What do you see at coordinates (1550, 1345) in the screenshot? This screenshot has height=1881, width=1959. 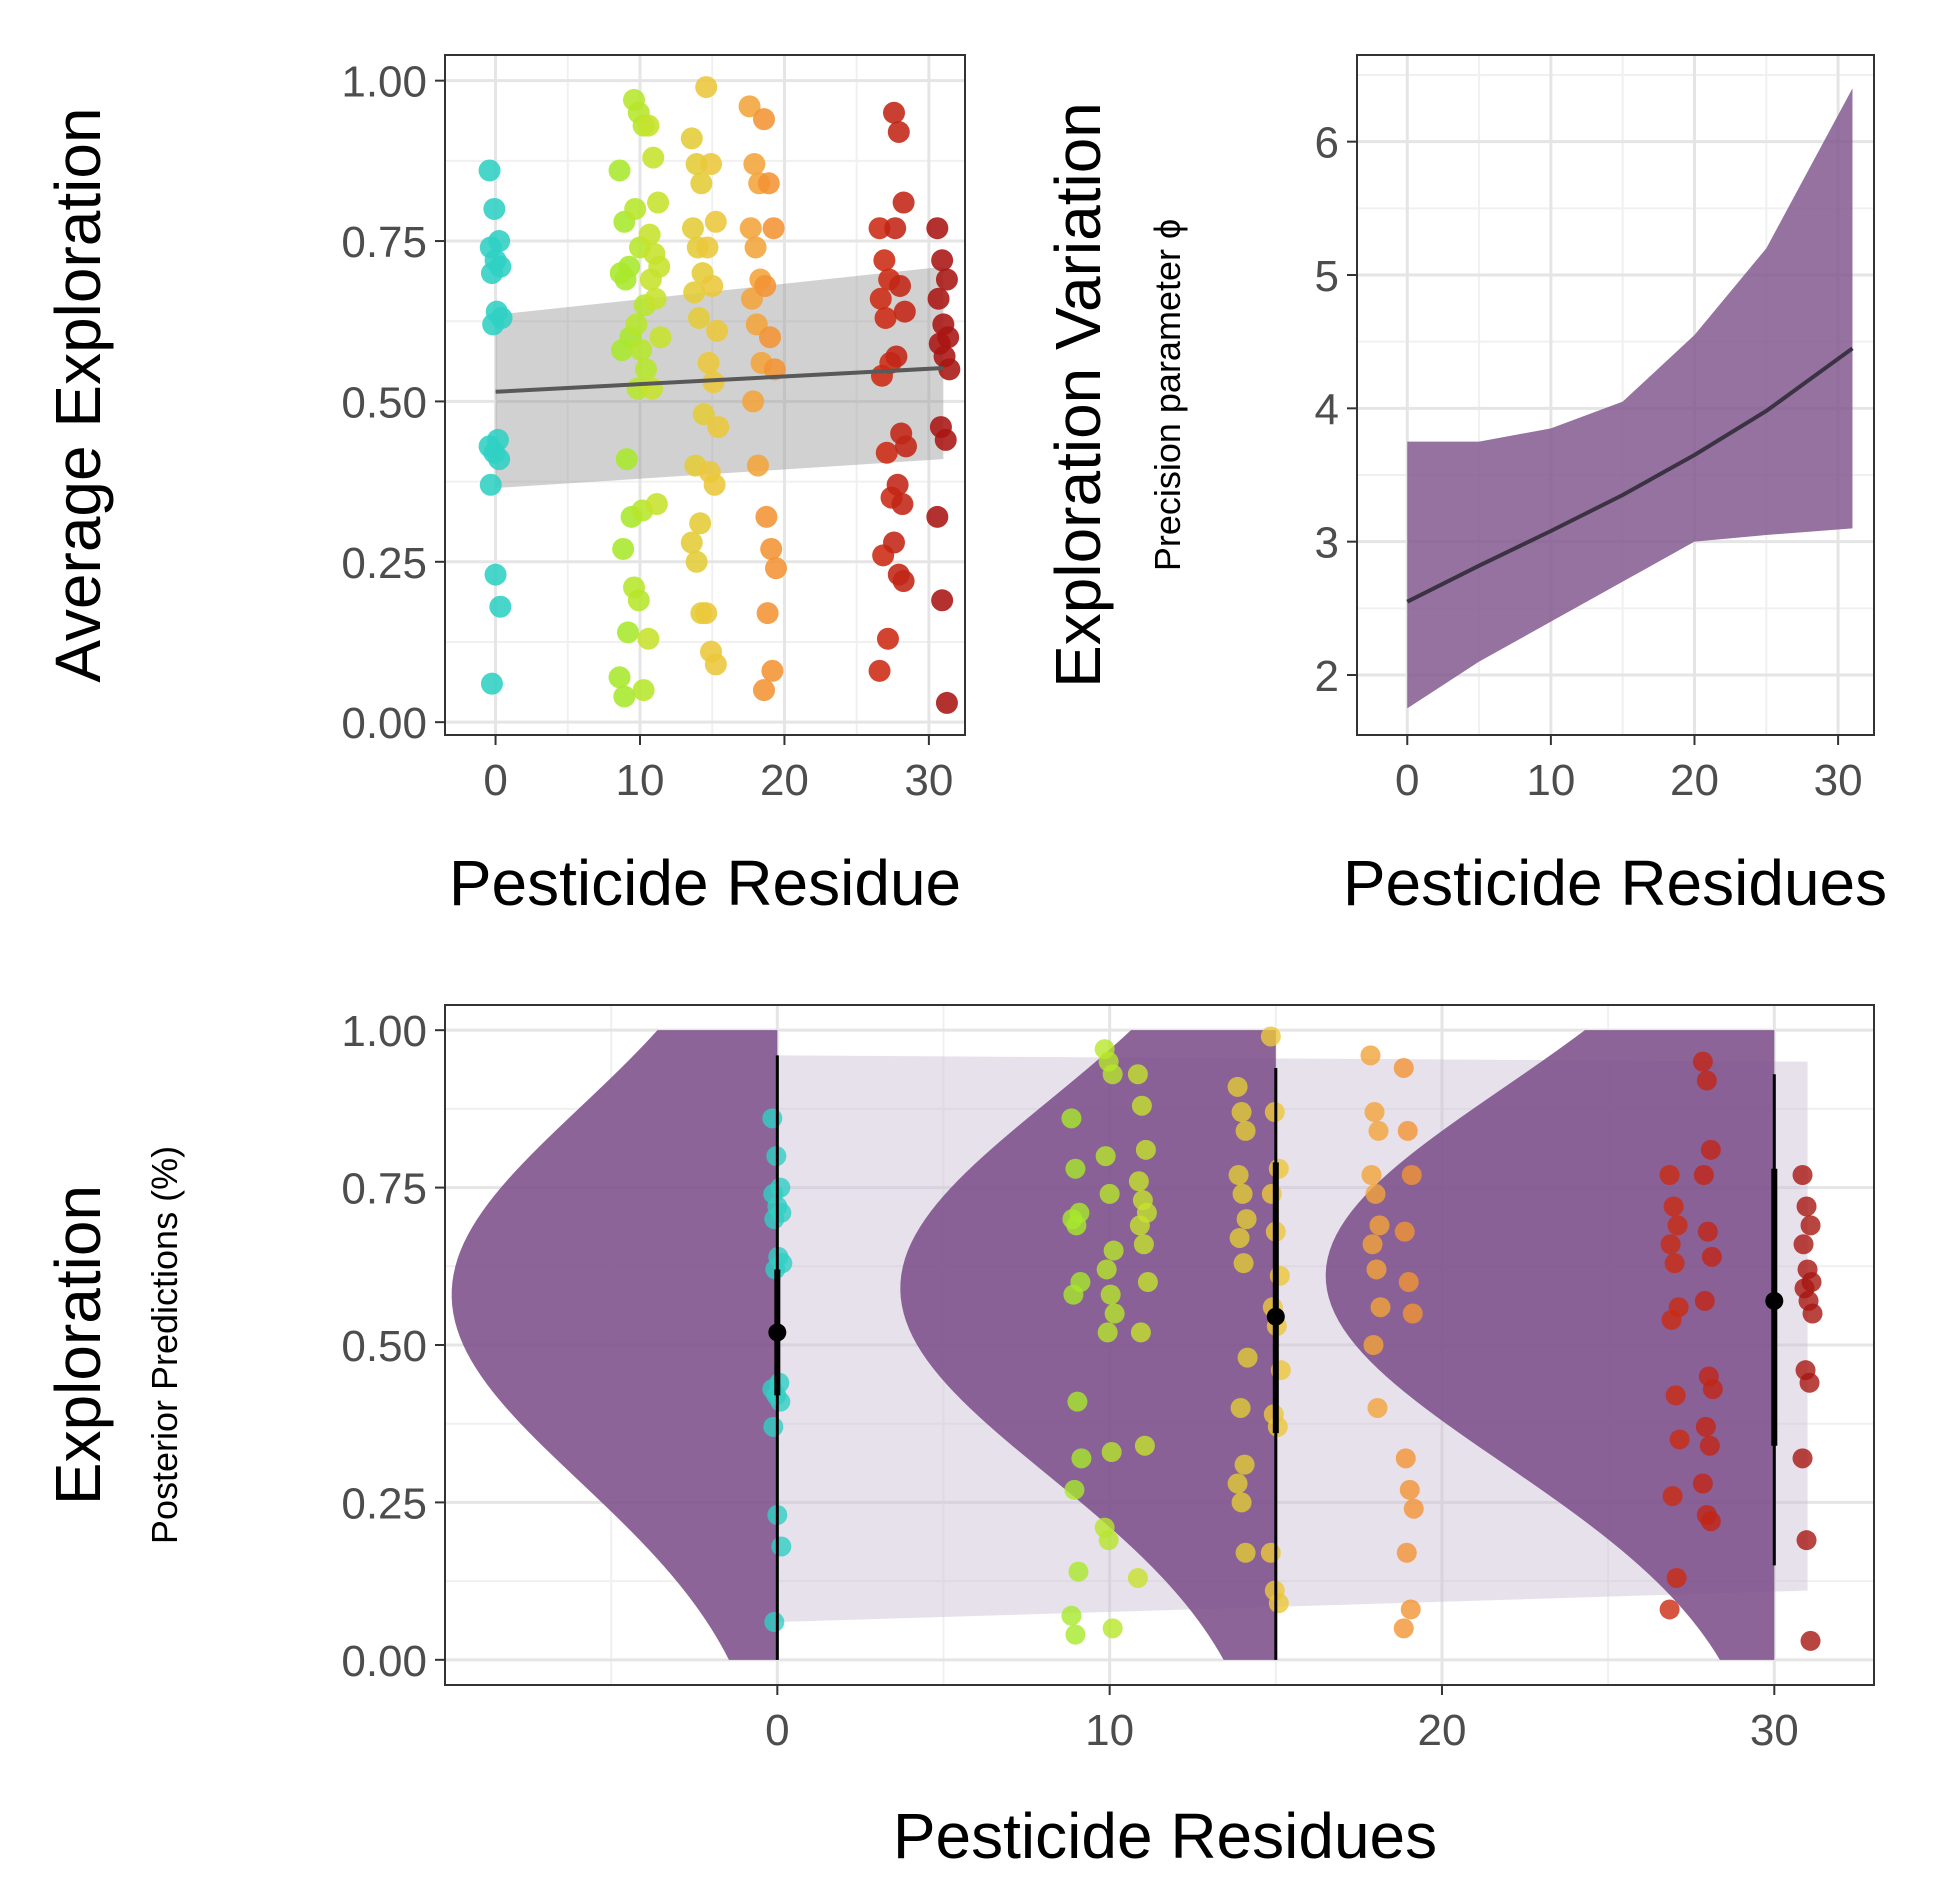 I see `panel-c-posterior-half-eye` at bounding box center [1550, 1345].